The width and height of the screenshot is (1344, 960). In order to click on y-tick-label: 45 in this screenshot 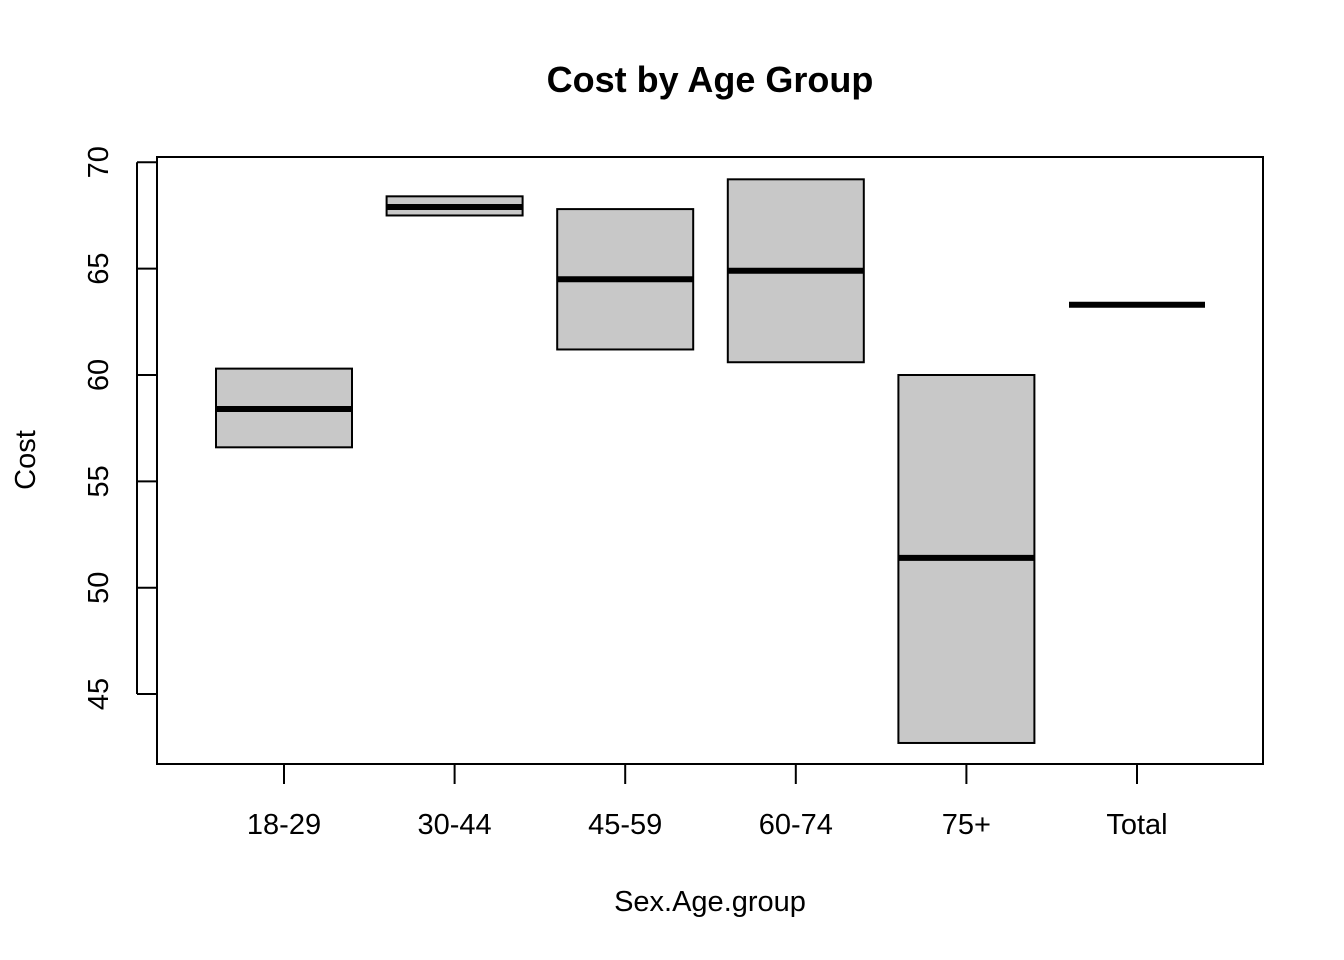, I will do `click(99, 694)`.